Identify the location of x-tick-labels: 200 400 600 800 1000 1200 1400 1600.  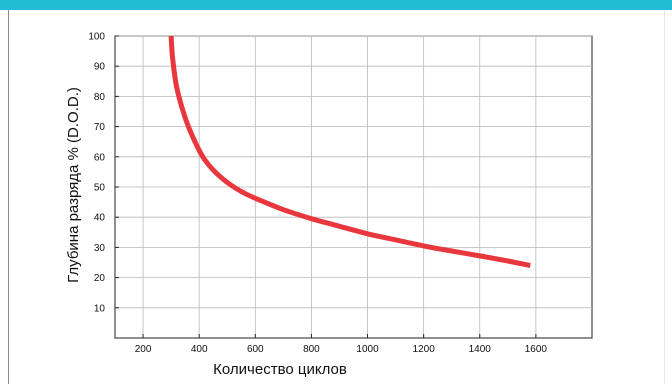
(341, 349).